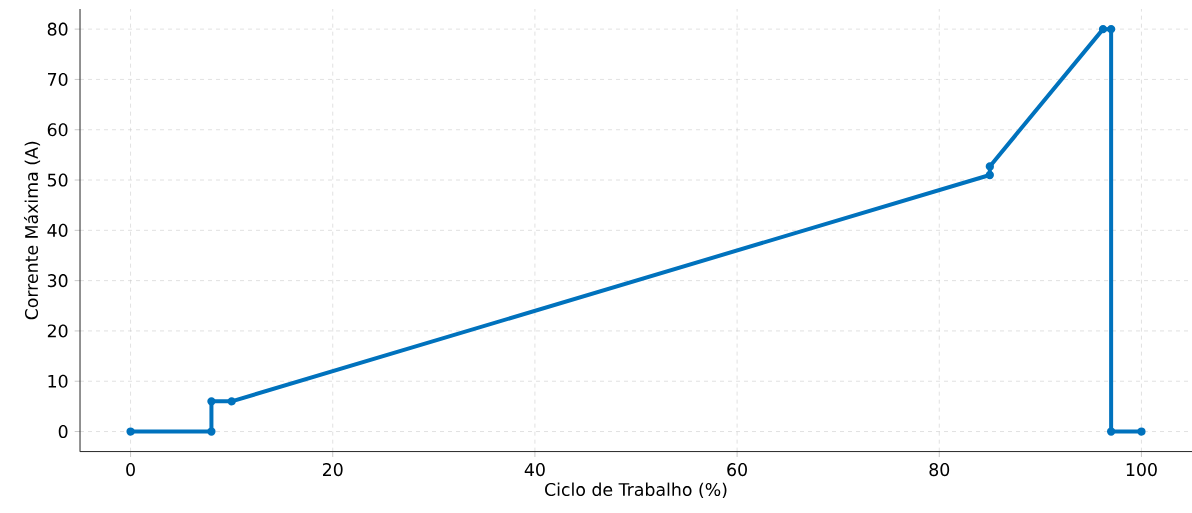  Describe the element at coordinates (1141, 470) in the screenshot. I see `x-tick-label: 100` at that location.